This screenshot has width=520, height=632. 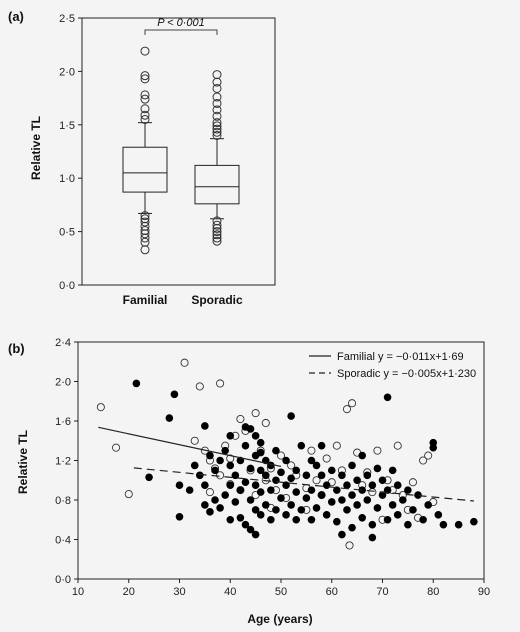 I want to click on x-tick-label: 70, so click(x=382, y=592).